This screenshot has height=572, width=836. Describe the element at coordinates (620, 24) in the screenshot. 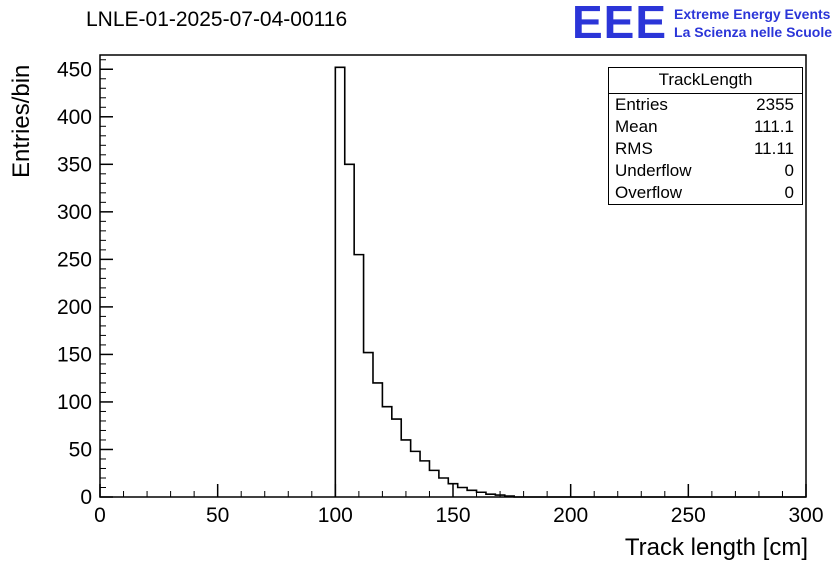

I see `eee-logo-acronym: EEE` at that location.